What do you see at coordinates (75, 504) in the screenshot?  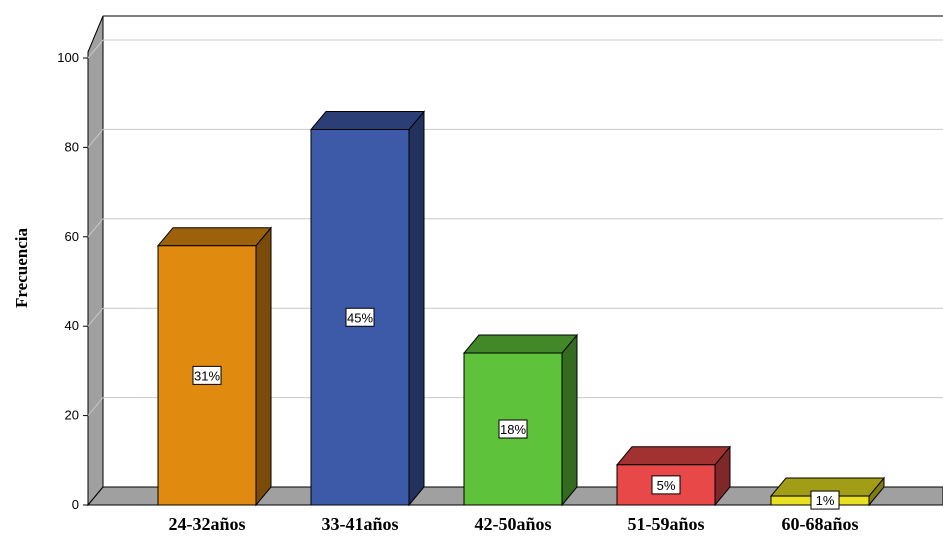 I see `y-tick-label: 0` at bounding box center [75, 504].